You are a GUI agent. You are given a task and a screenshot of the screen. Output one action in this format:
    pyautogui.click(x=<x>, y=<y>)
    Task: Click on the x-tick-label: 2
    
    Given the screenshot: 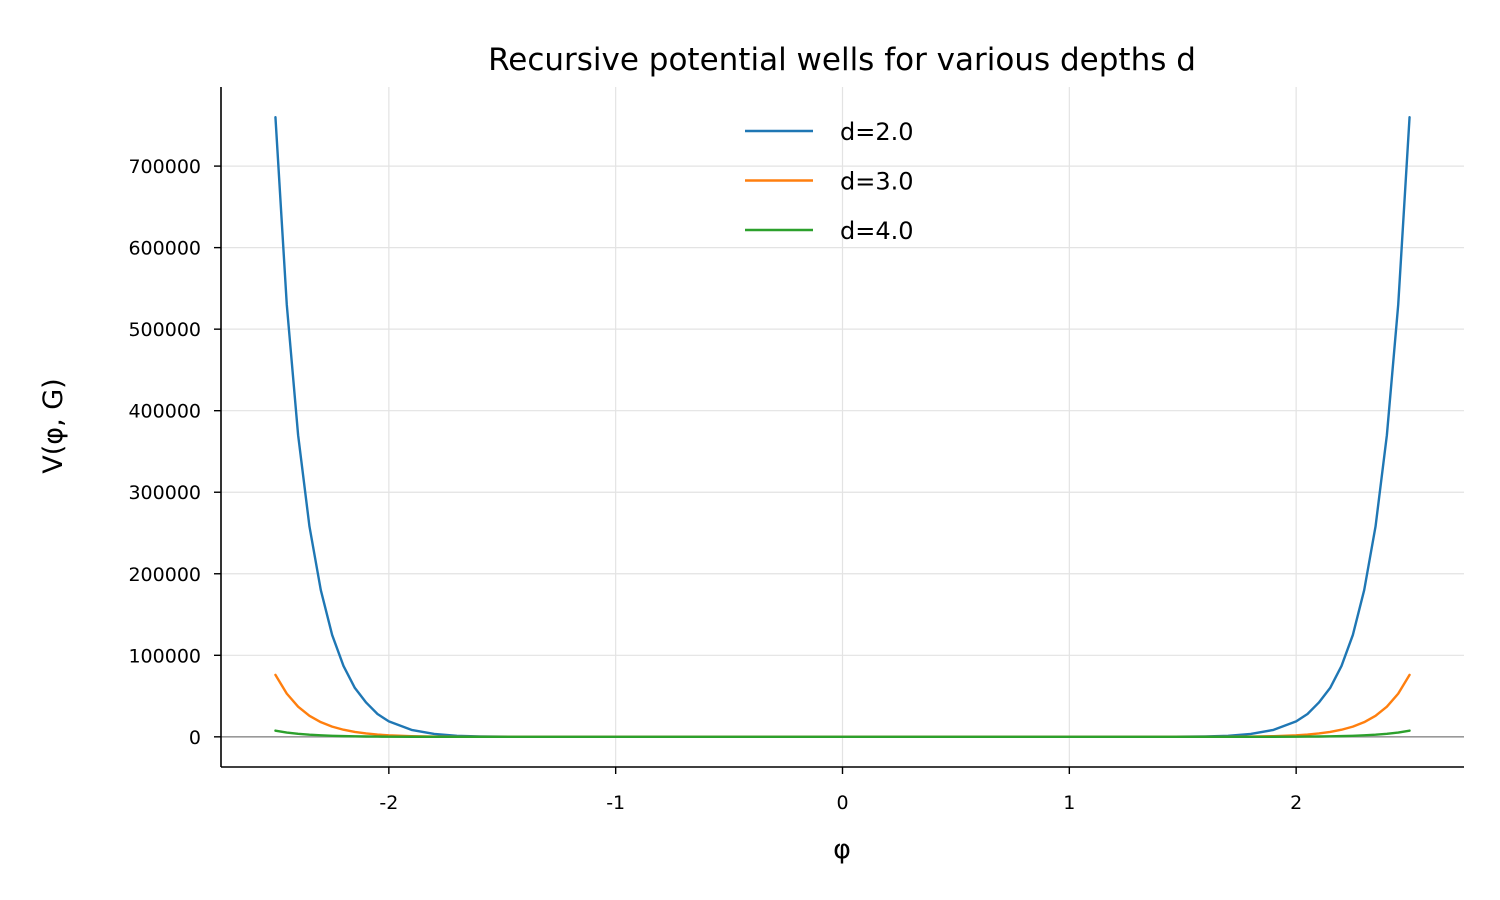 What is the action you would take?
    pyautogui.click(x=1296, y=803)
    